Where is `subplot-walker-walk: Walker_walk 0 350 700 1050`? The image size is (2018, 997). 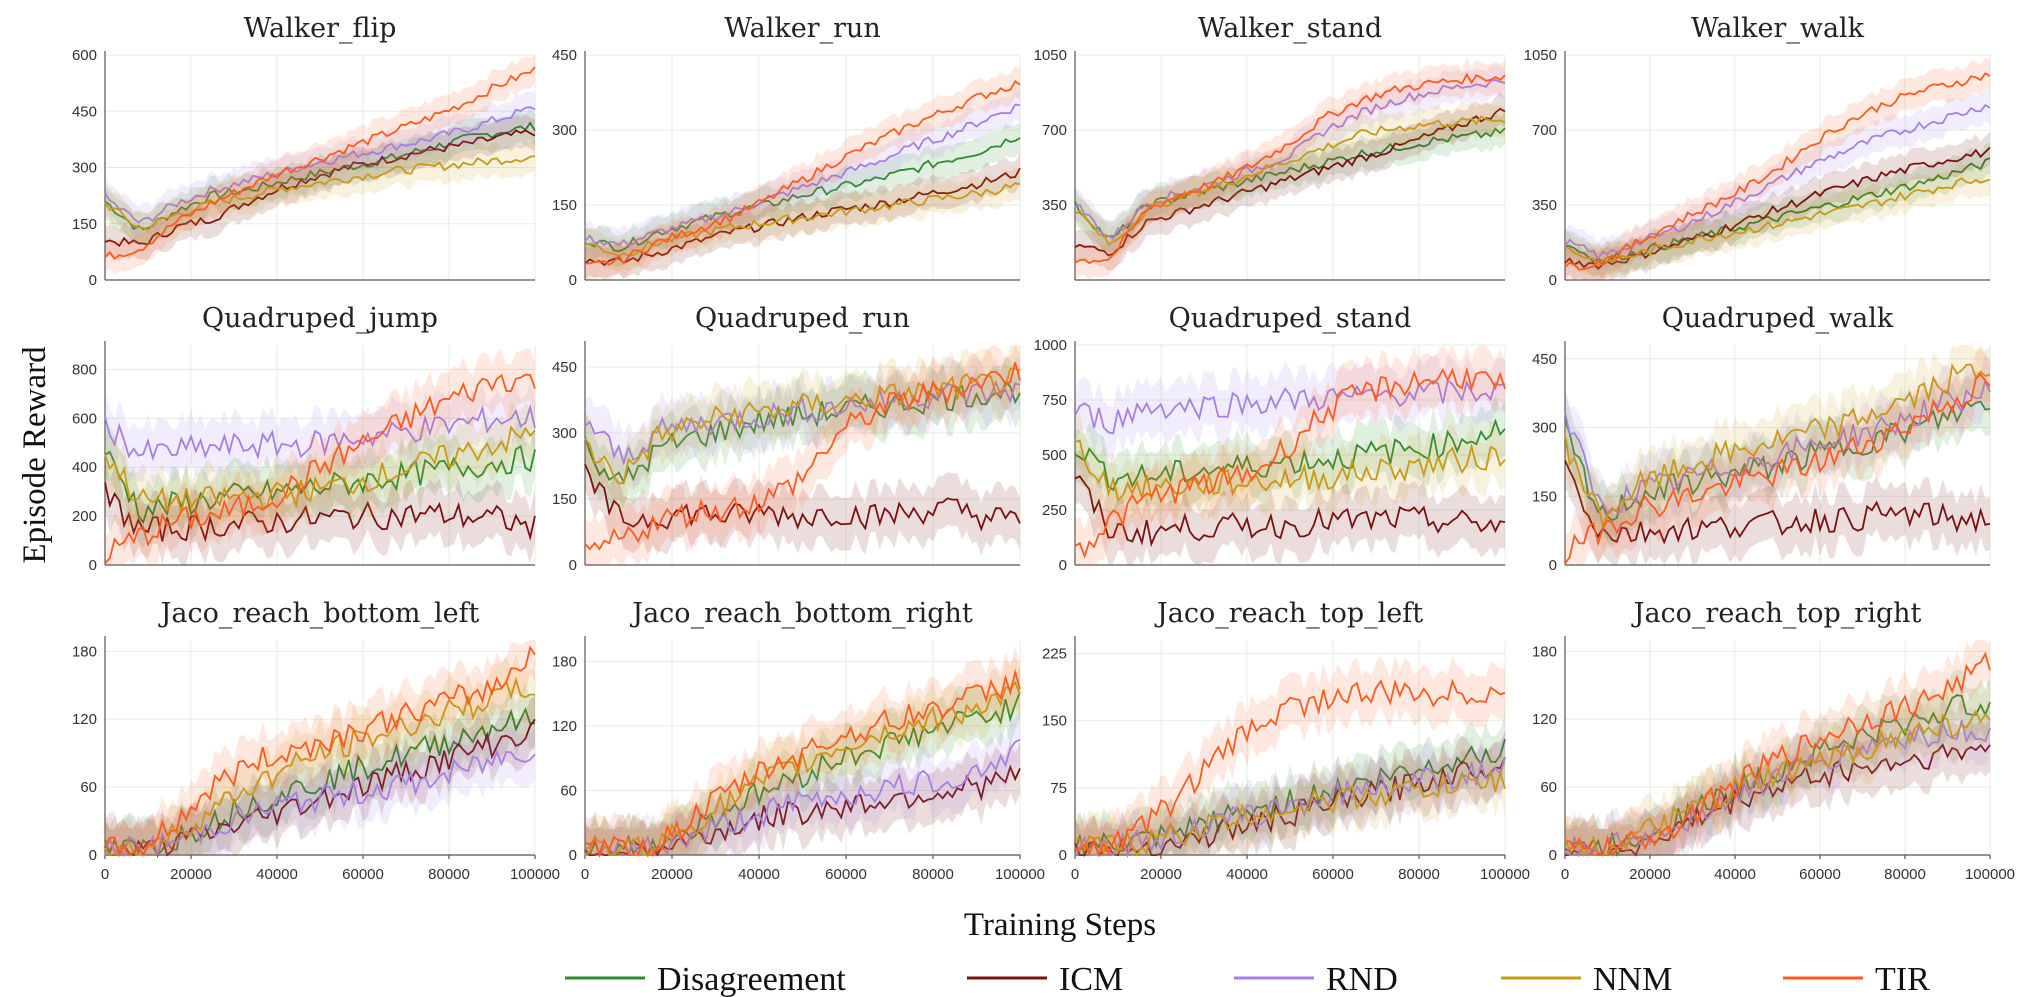
subplot-walker-walk: Walker_walk 0 350 700 1050 is located at coordinates (1757, 151).